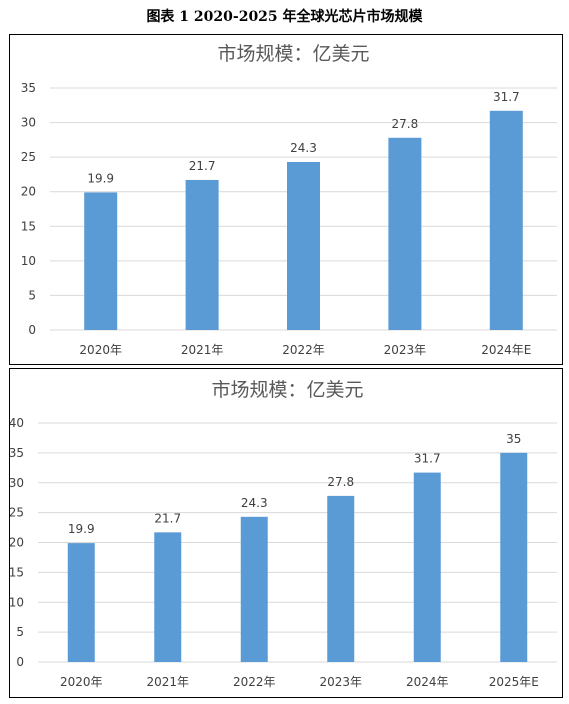 This screenshot has width=569, height=704. What do you see at coordinates (284, 17) in the screenshot?
I see `figure-caption: 图表 1 2020-2025 年全球光芯片市场规模` at bounding box center [284, 17].